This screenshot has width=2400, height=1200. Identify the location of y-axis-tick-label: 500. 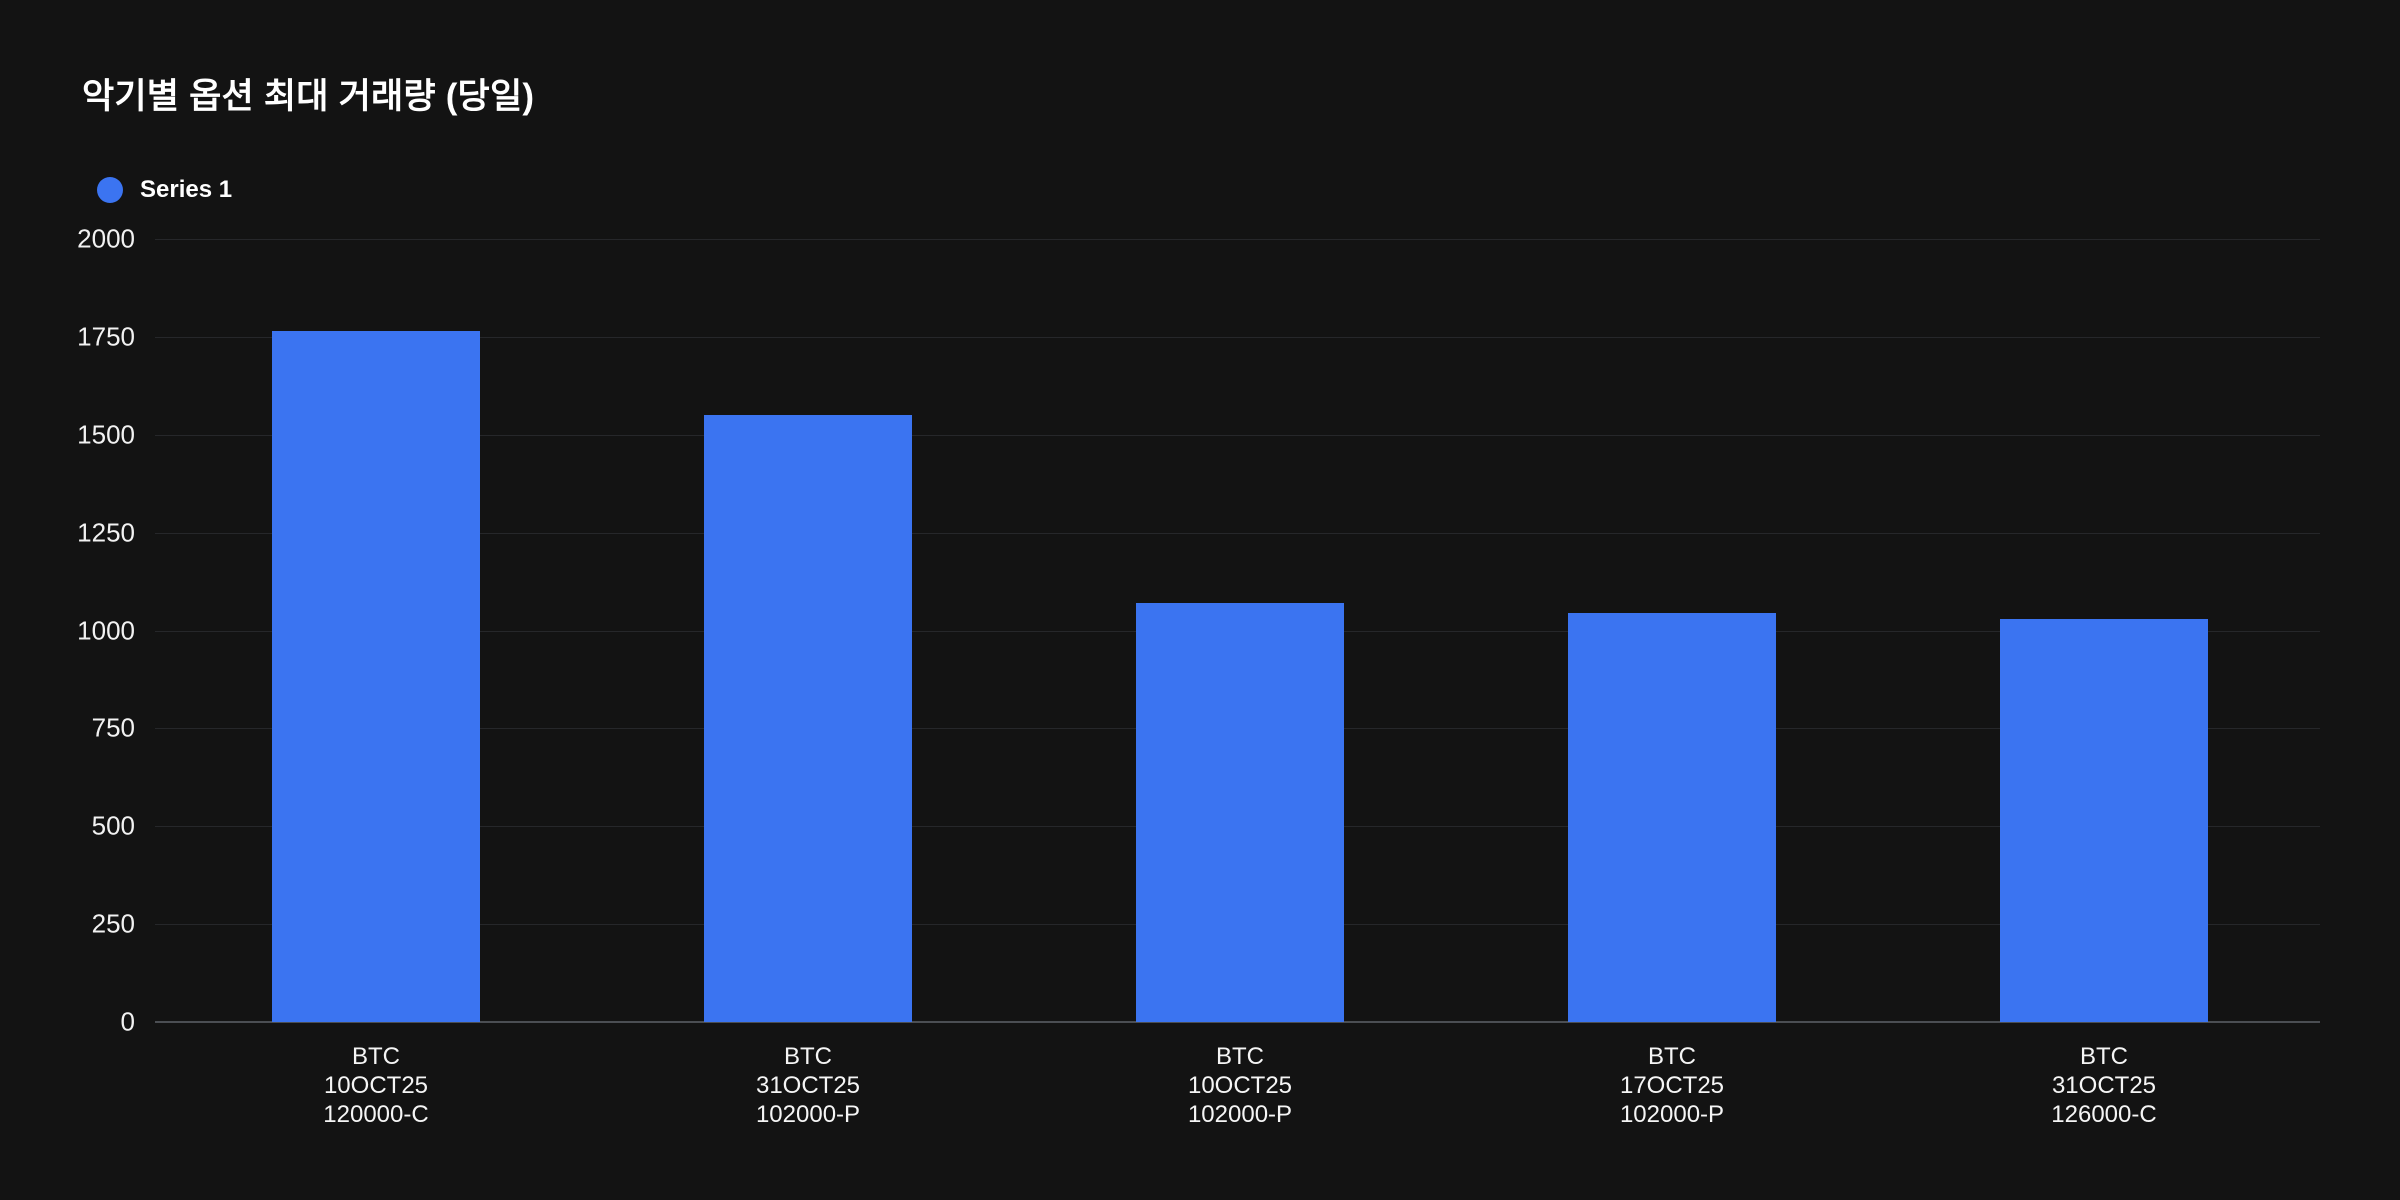
(113, 825).